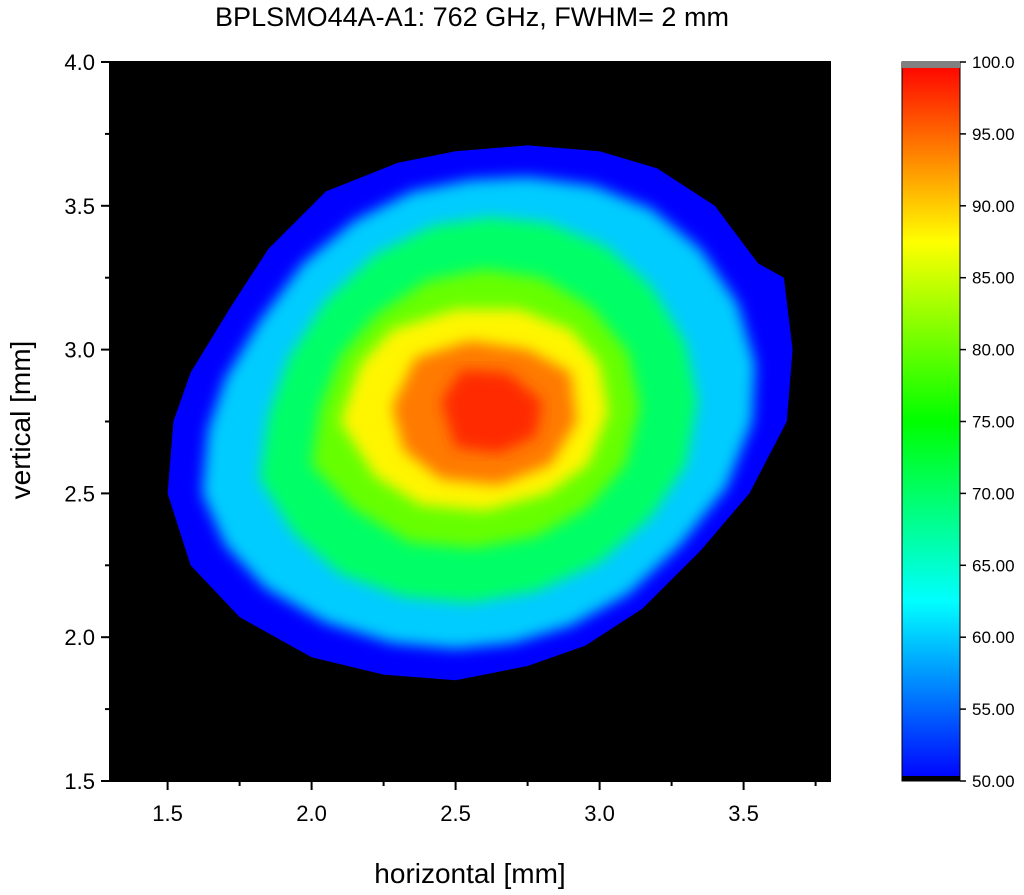  I want to click on colorbar-tick-label: 70.00, so click(993, 493).